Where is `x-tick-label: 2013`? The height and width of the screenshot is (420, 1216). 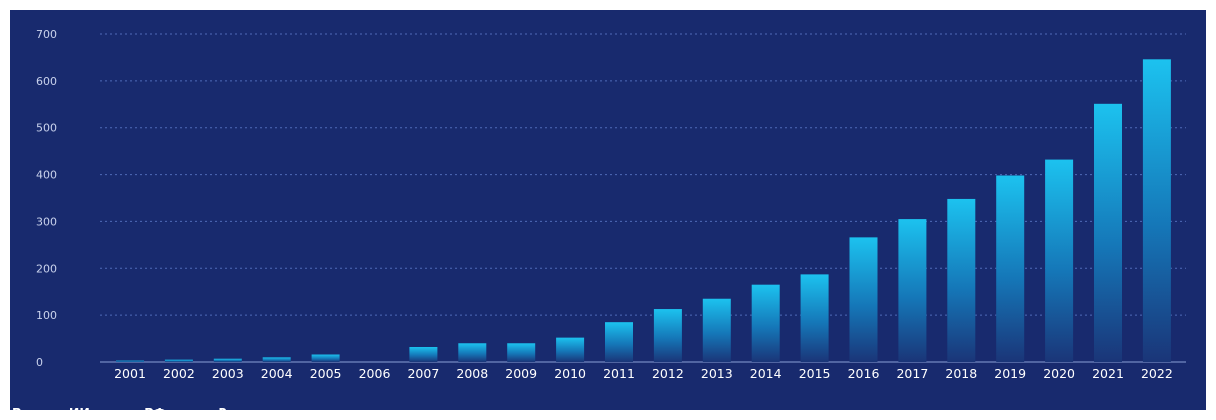
x-tick-label: 2013 is located at coordinates (717, 373).